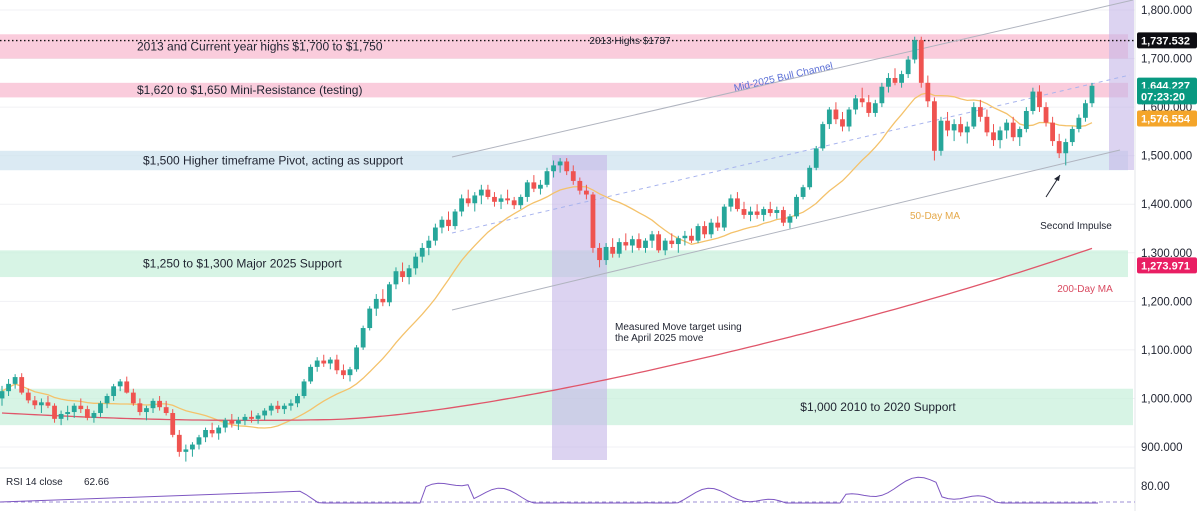 The image size is (1200, 511). I want to click on price-badge-text-0: 1,737.532, so click(1165, 41).